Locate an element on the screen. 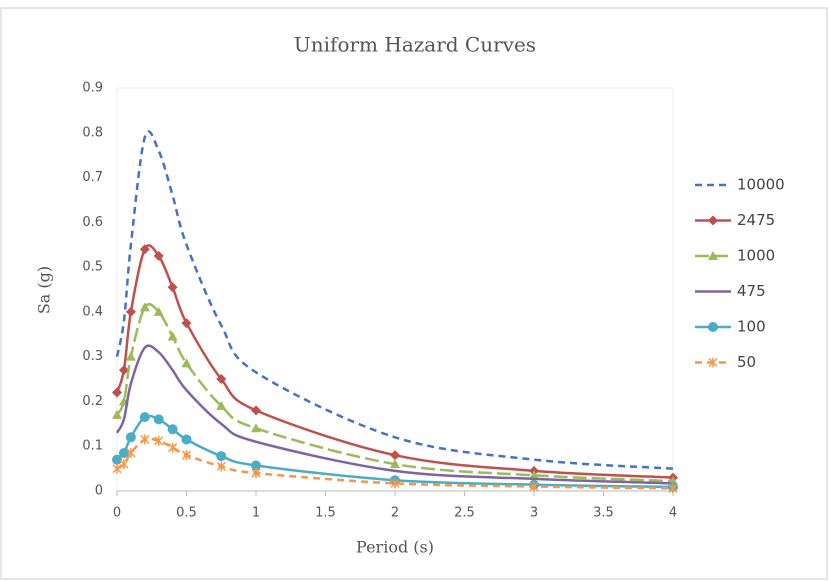  x-tick-label: 2.5 is located at coordinates (464, 513).